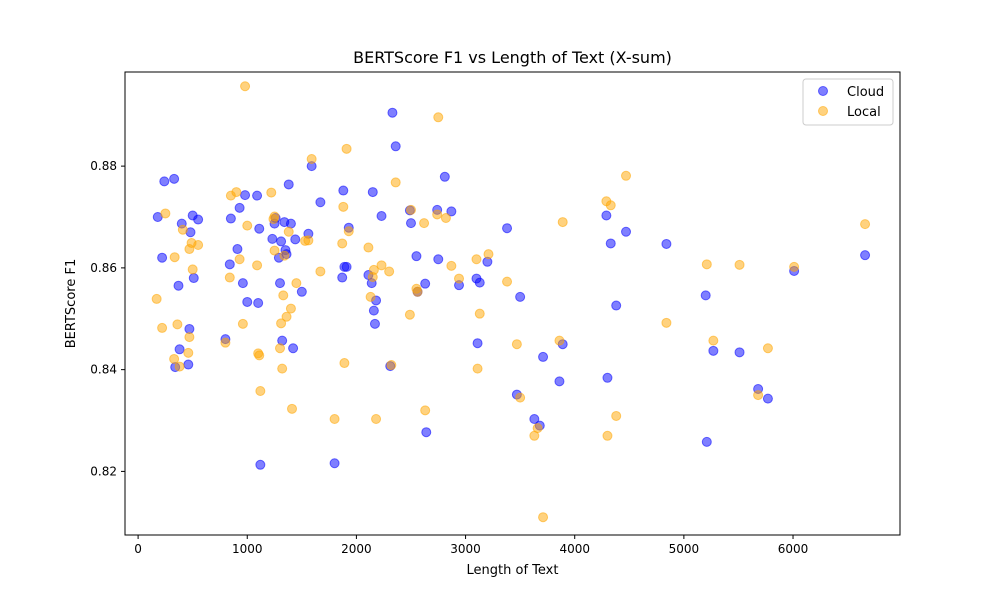  What do you see at coordinates (512, 57) in the screenshot?
I see `chart-title: BERTScore F1 vs Length of Text (X-sum)` at bounding box center [512, 57].